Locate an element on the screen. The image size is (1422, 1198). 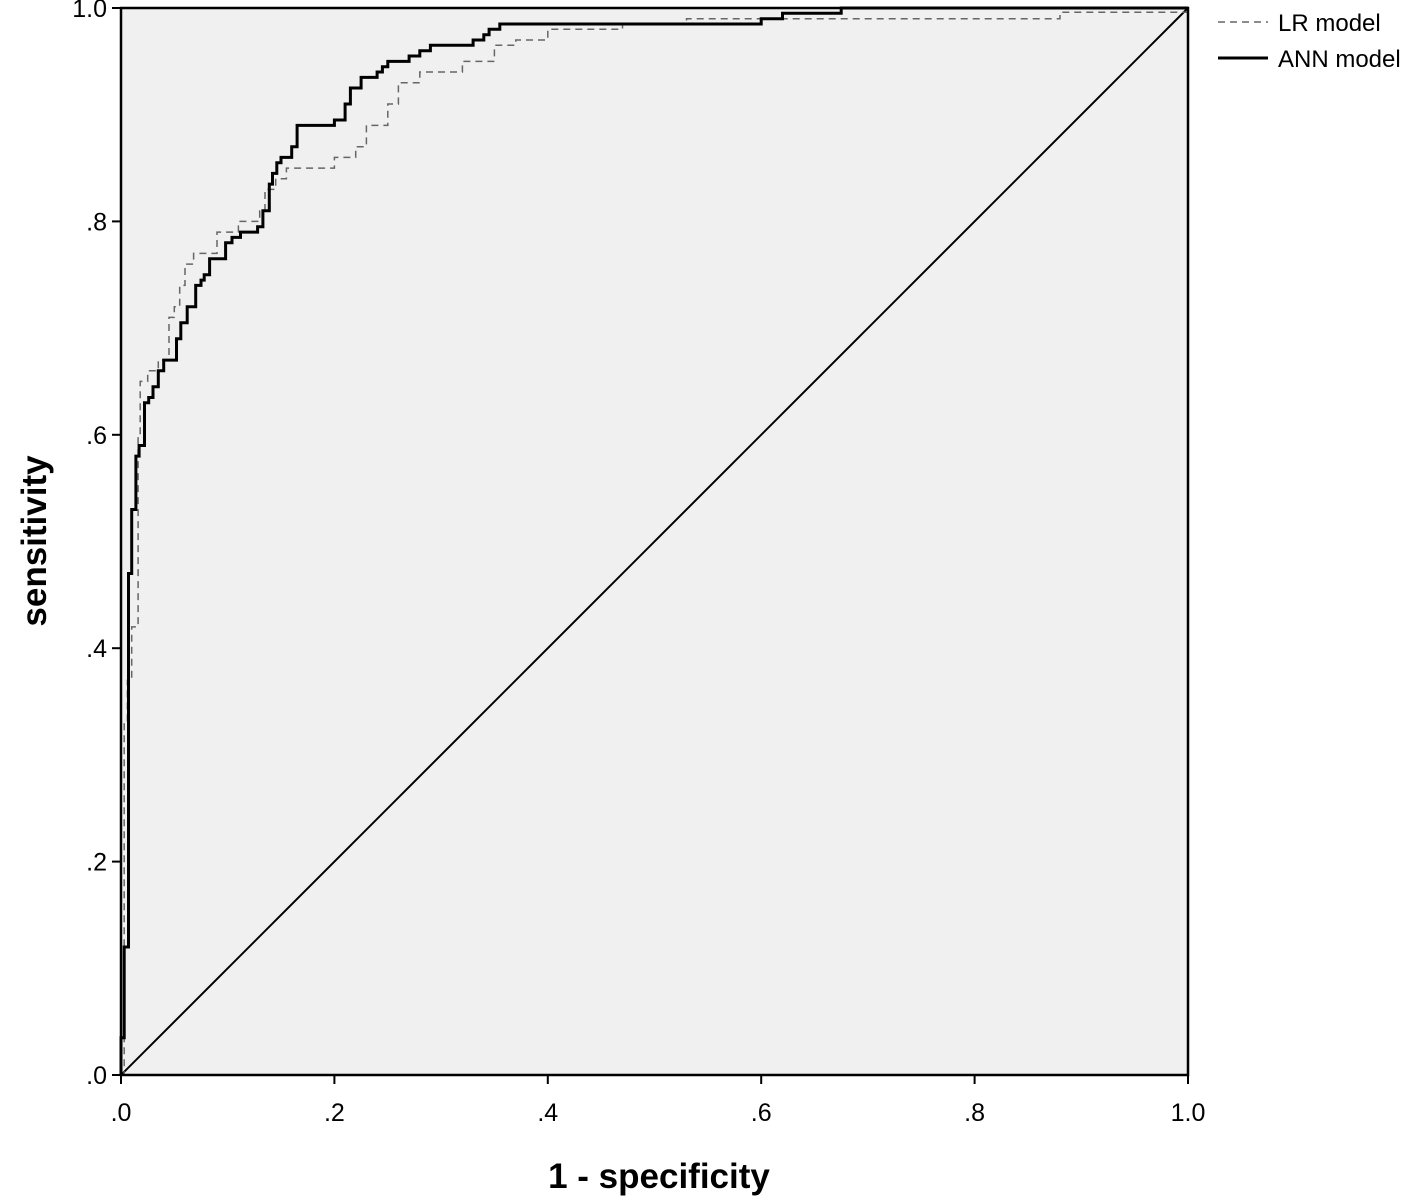
x-tick-label: .6 is located at coordinates (761, 1113).